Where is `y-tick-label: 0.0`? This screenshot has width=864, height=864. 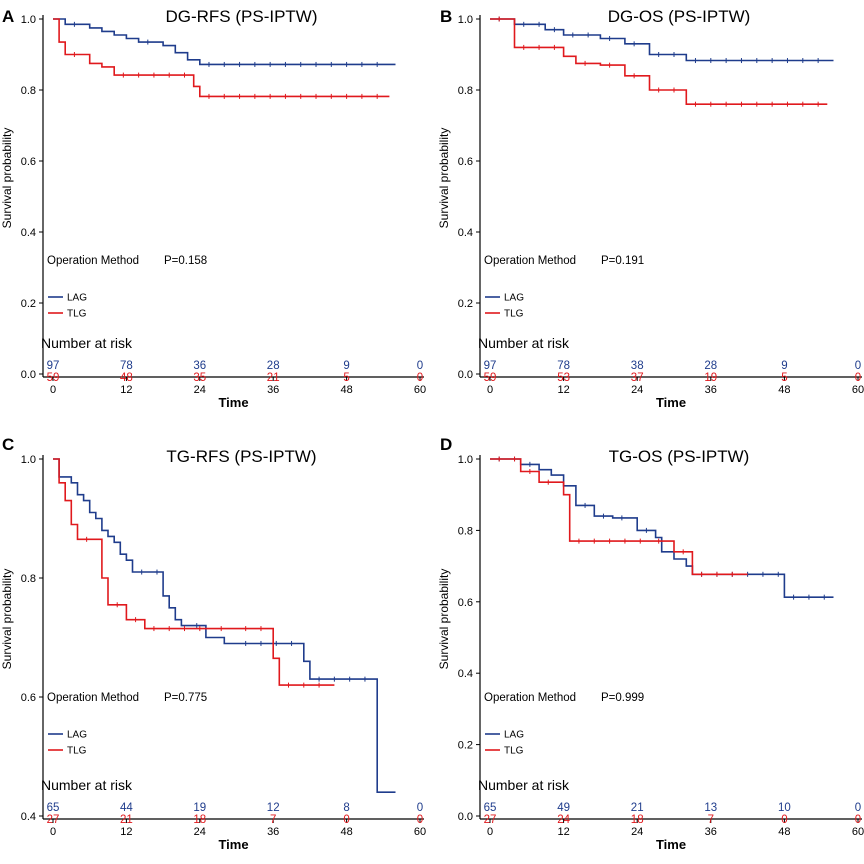
y-tick-label: 0.0 is located at coordinates (465, 375).